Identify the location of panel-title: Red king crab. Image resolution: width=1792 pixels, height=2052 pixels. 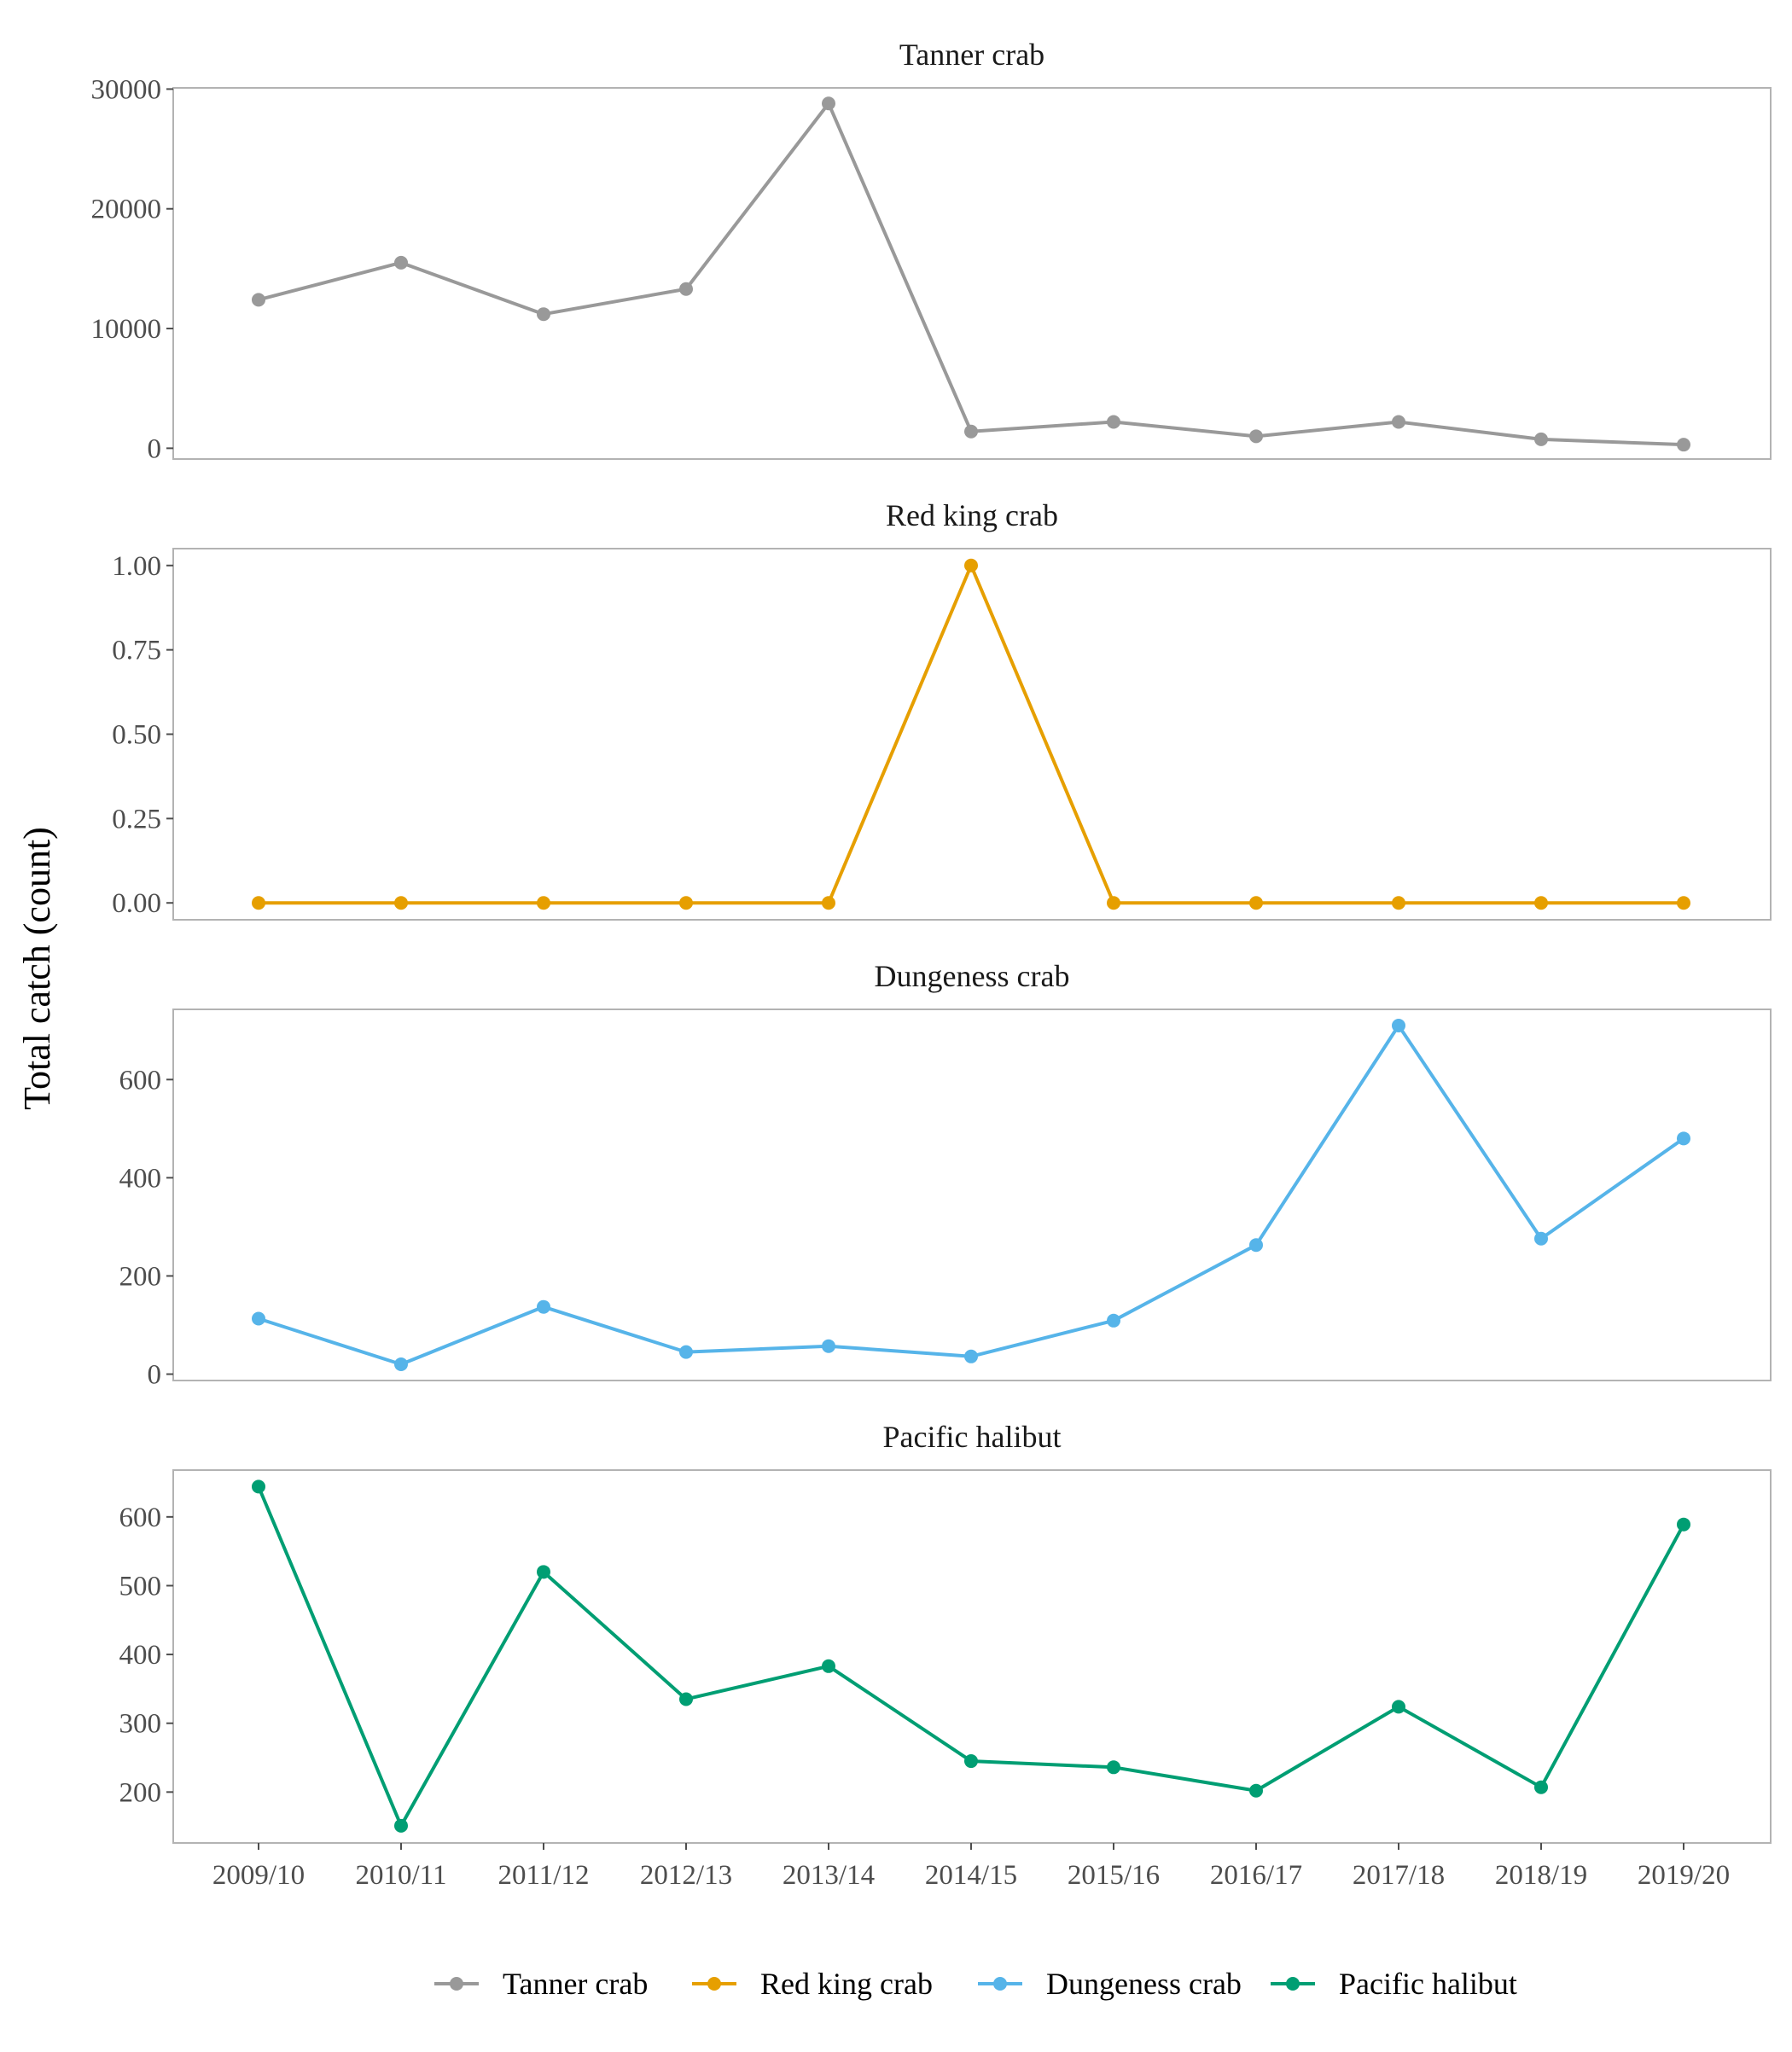
(972, 515).